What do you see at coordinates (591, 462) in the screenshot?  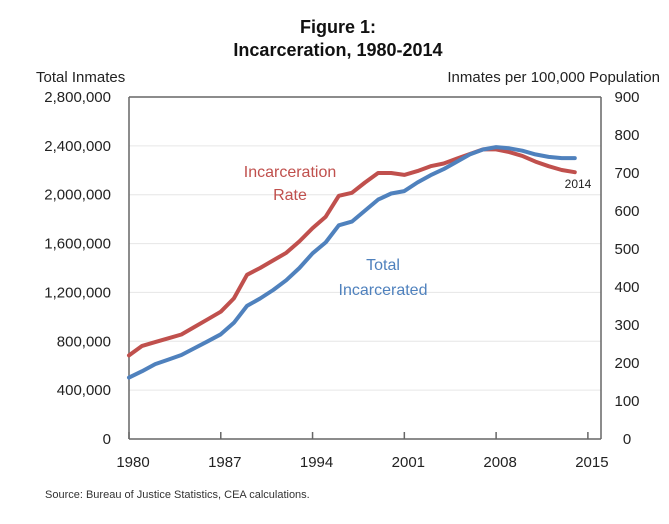 I see `x-tick-label: 2015` at bounding box center [591, 462].